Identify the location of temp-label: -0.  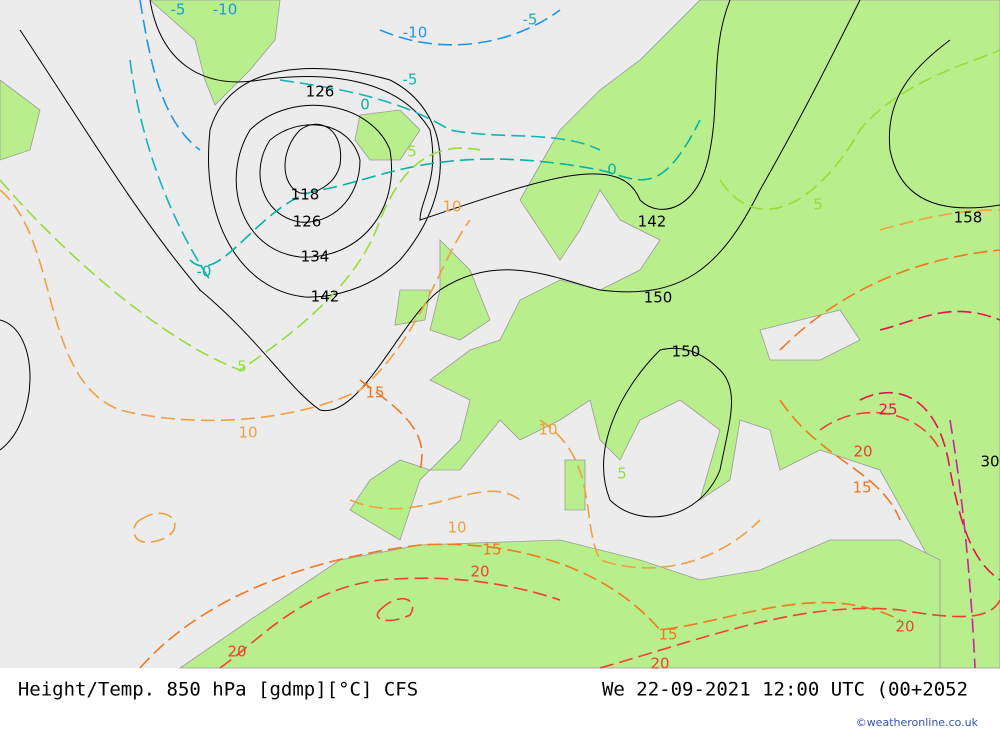
(204, 272).